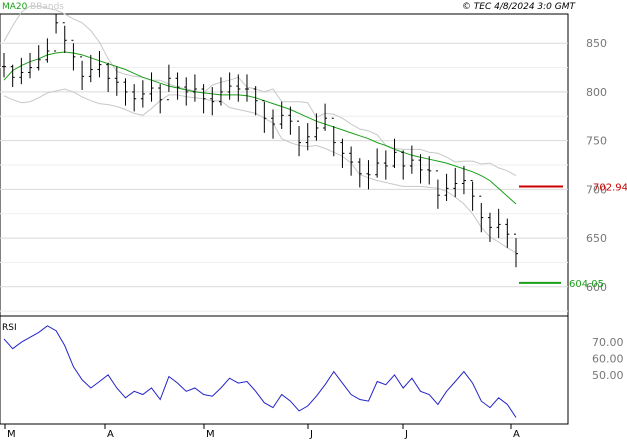  What do you see at coordinates (15, 7) in the screenshot?
I see `legend-ma20: MA20` at bounding box center [15, 7].